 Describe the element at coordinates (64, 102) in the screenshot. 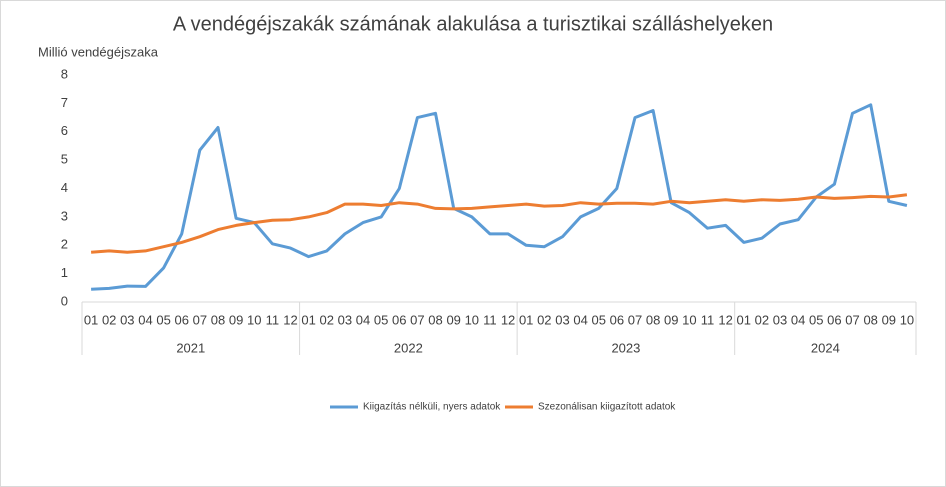

I see `y-tick-label: 7` at that location.